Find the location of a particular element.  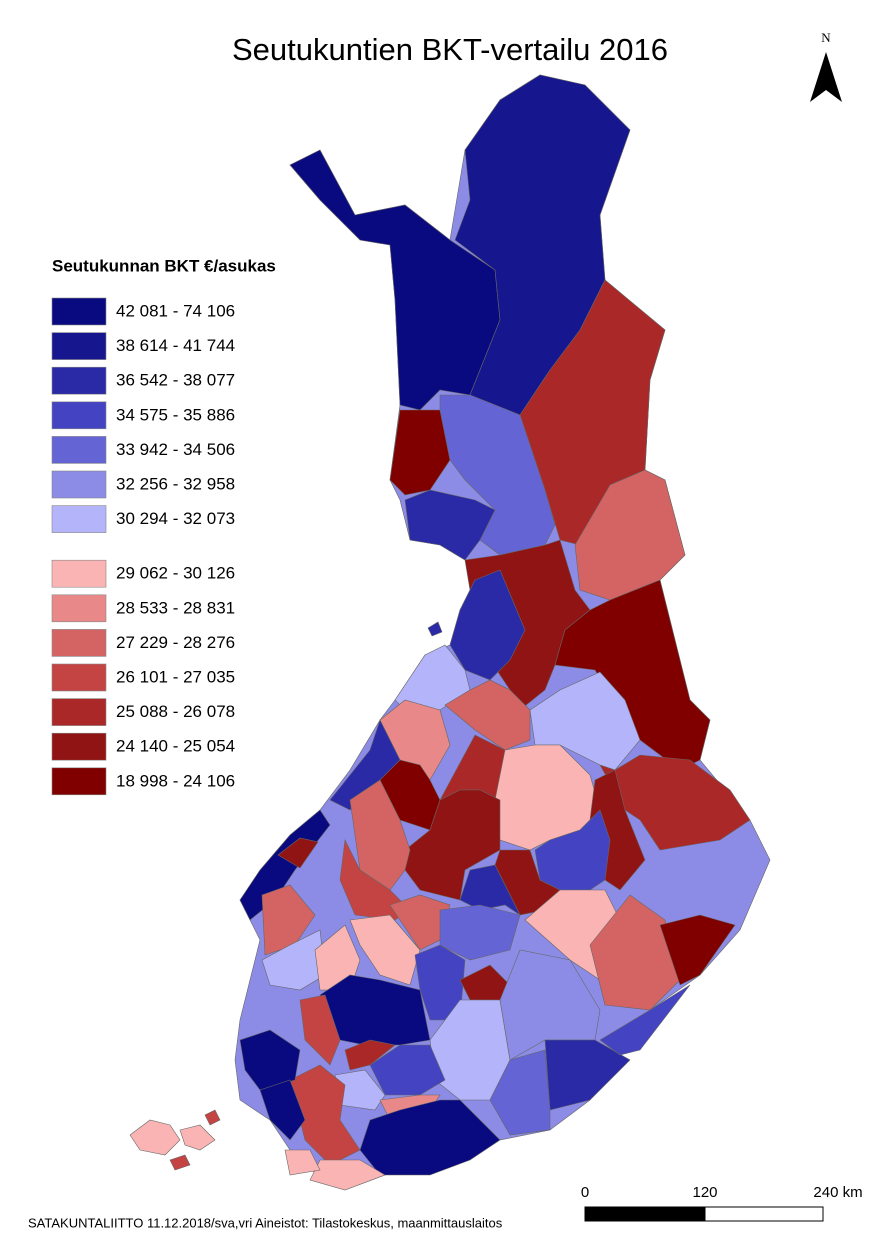

legend-title: Seutukunnan BKT €/asukas is located at coordinates (164, 265).